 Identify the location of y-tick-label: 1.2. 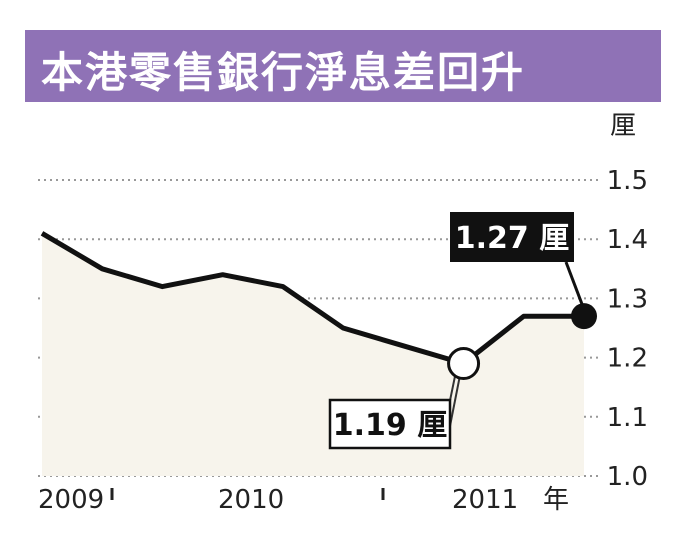
(627, 359).